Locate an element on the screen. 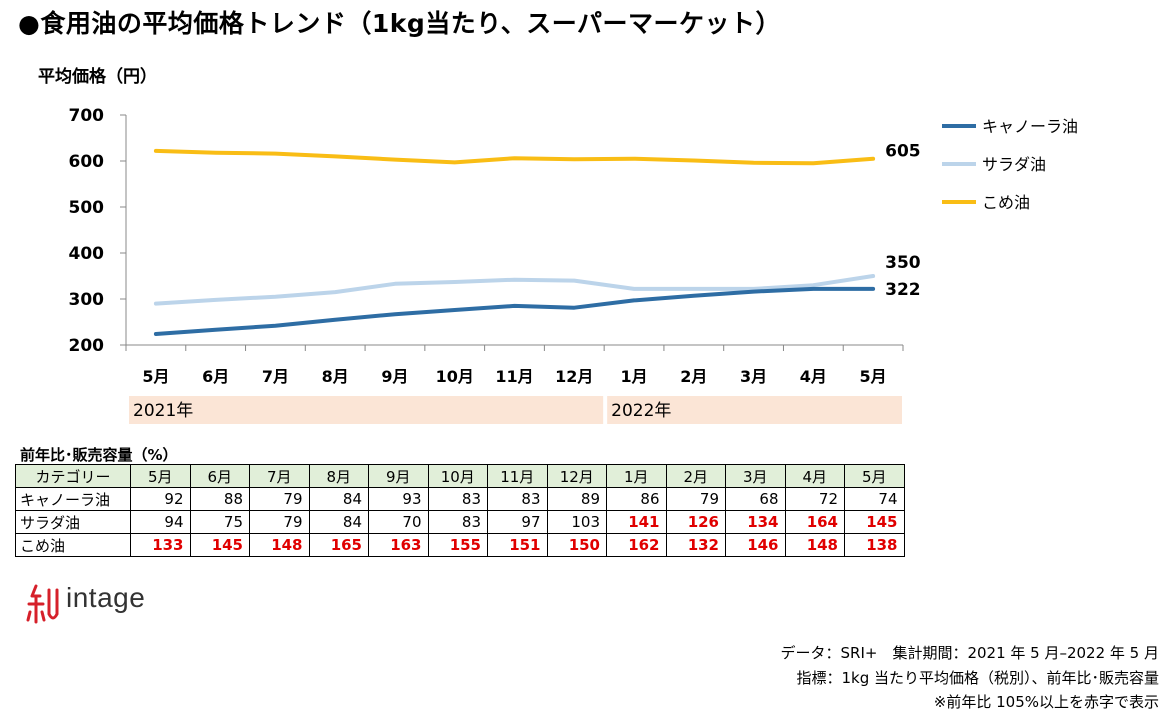  header-month: 2月 is located at coordinates (695, 476).